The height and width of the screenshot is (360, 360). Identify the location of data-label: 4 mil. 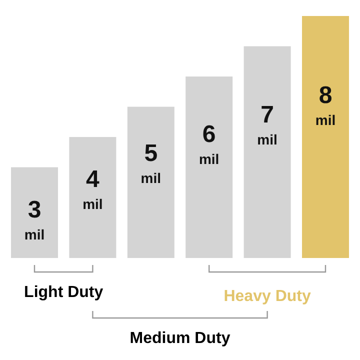
(92, 189).